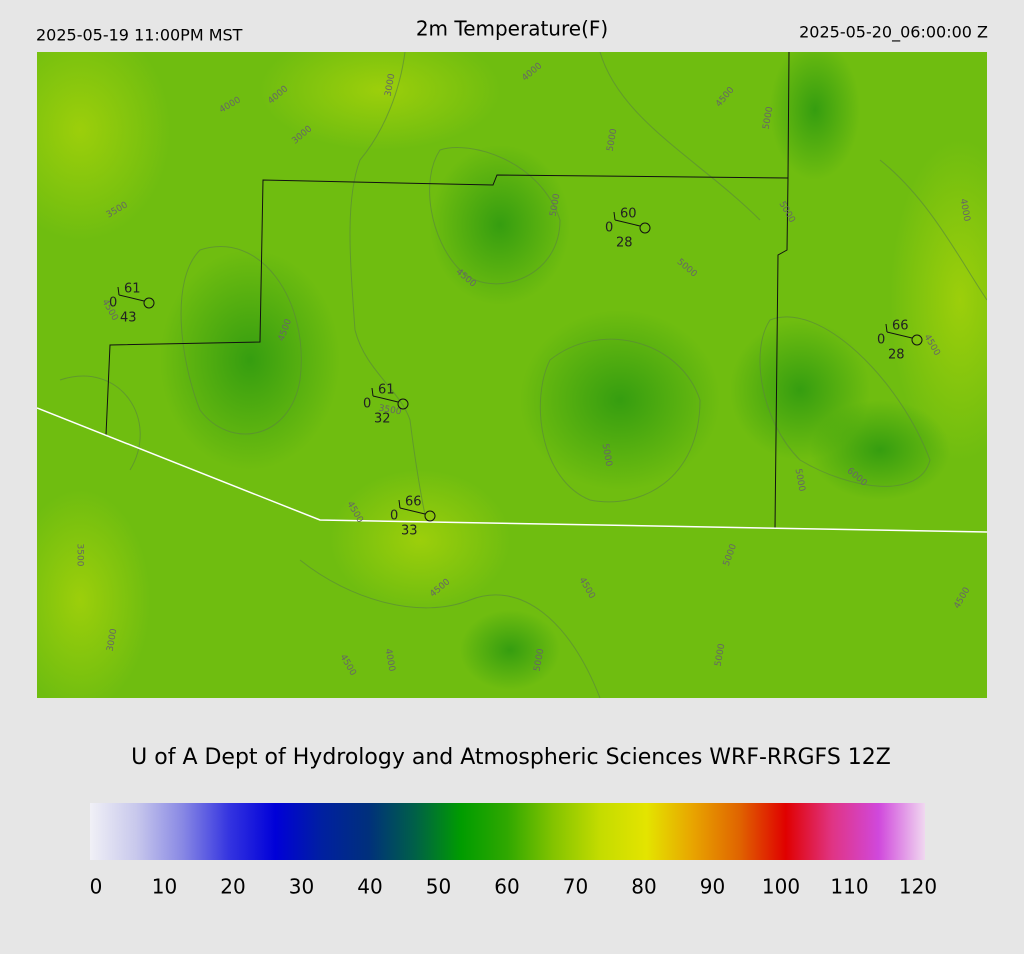  I want to click on colorbar-tick-label: 50, so click(438, 887).